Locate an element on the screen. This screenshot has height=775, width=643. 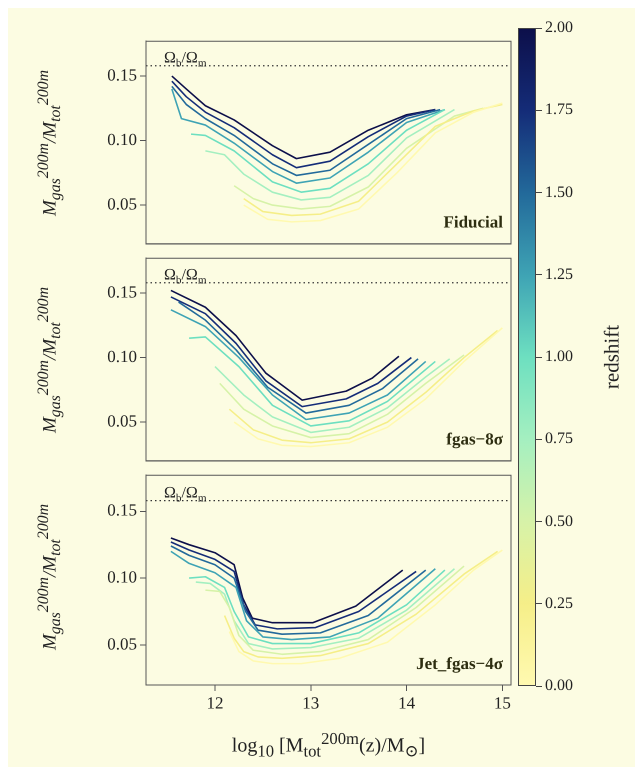
x-axis-title: log$_{10}$ [M$_{tot}$$^{200m}$(z)/M$_{⊙}$] is located at coordinates (328, 745).